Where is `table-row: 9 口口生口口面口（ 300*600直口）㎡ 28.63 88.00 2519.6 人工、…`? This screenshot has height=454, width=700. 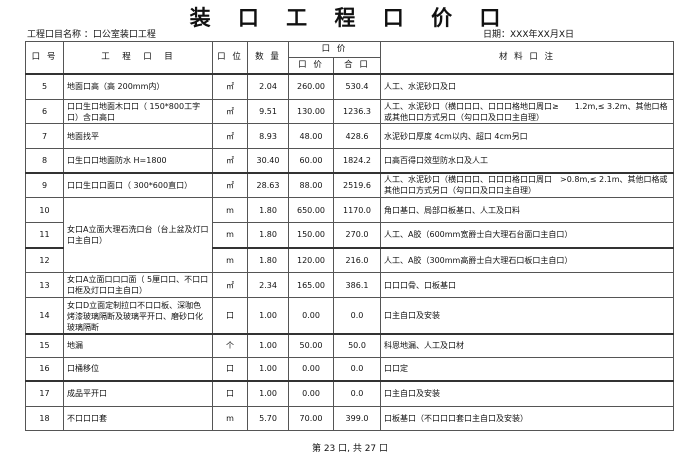
table-row: 9 口口生口口面口（ 300*600直口）㎡ 28.63 88.00 2519.6 人工、… is located at coordinates (350, 184).